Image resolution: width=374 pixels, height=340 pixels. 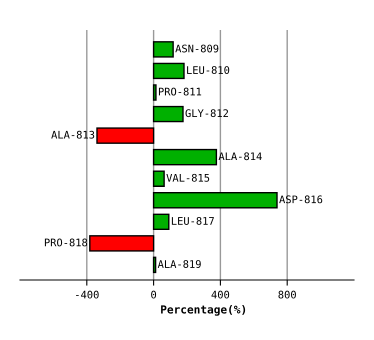 I want to click on y-tick-label: PRO-818, so click(x=66, y=242).